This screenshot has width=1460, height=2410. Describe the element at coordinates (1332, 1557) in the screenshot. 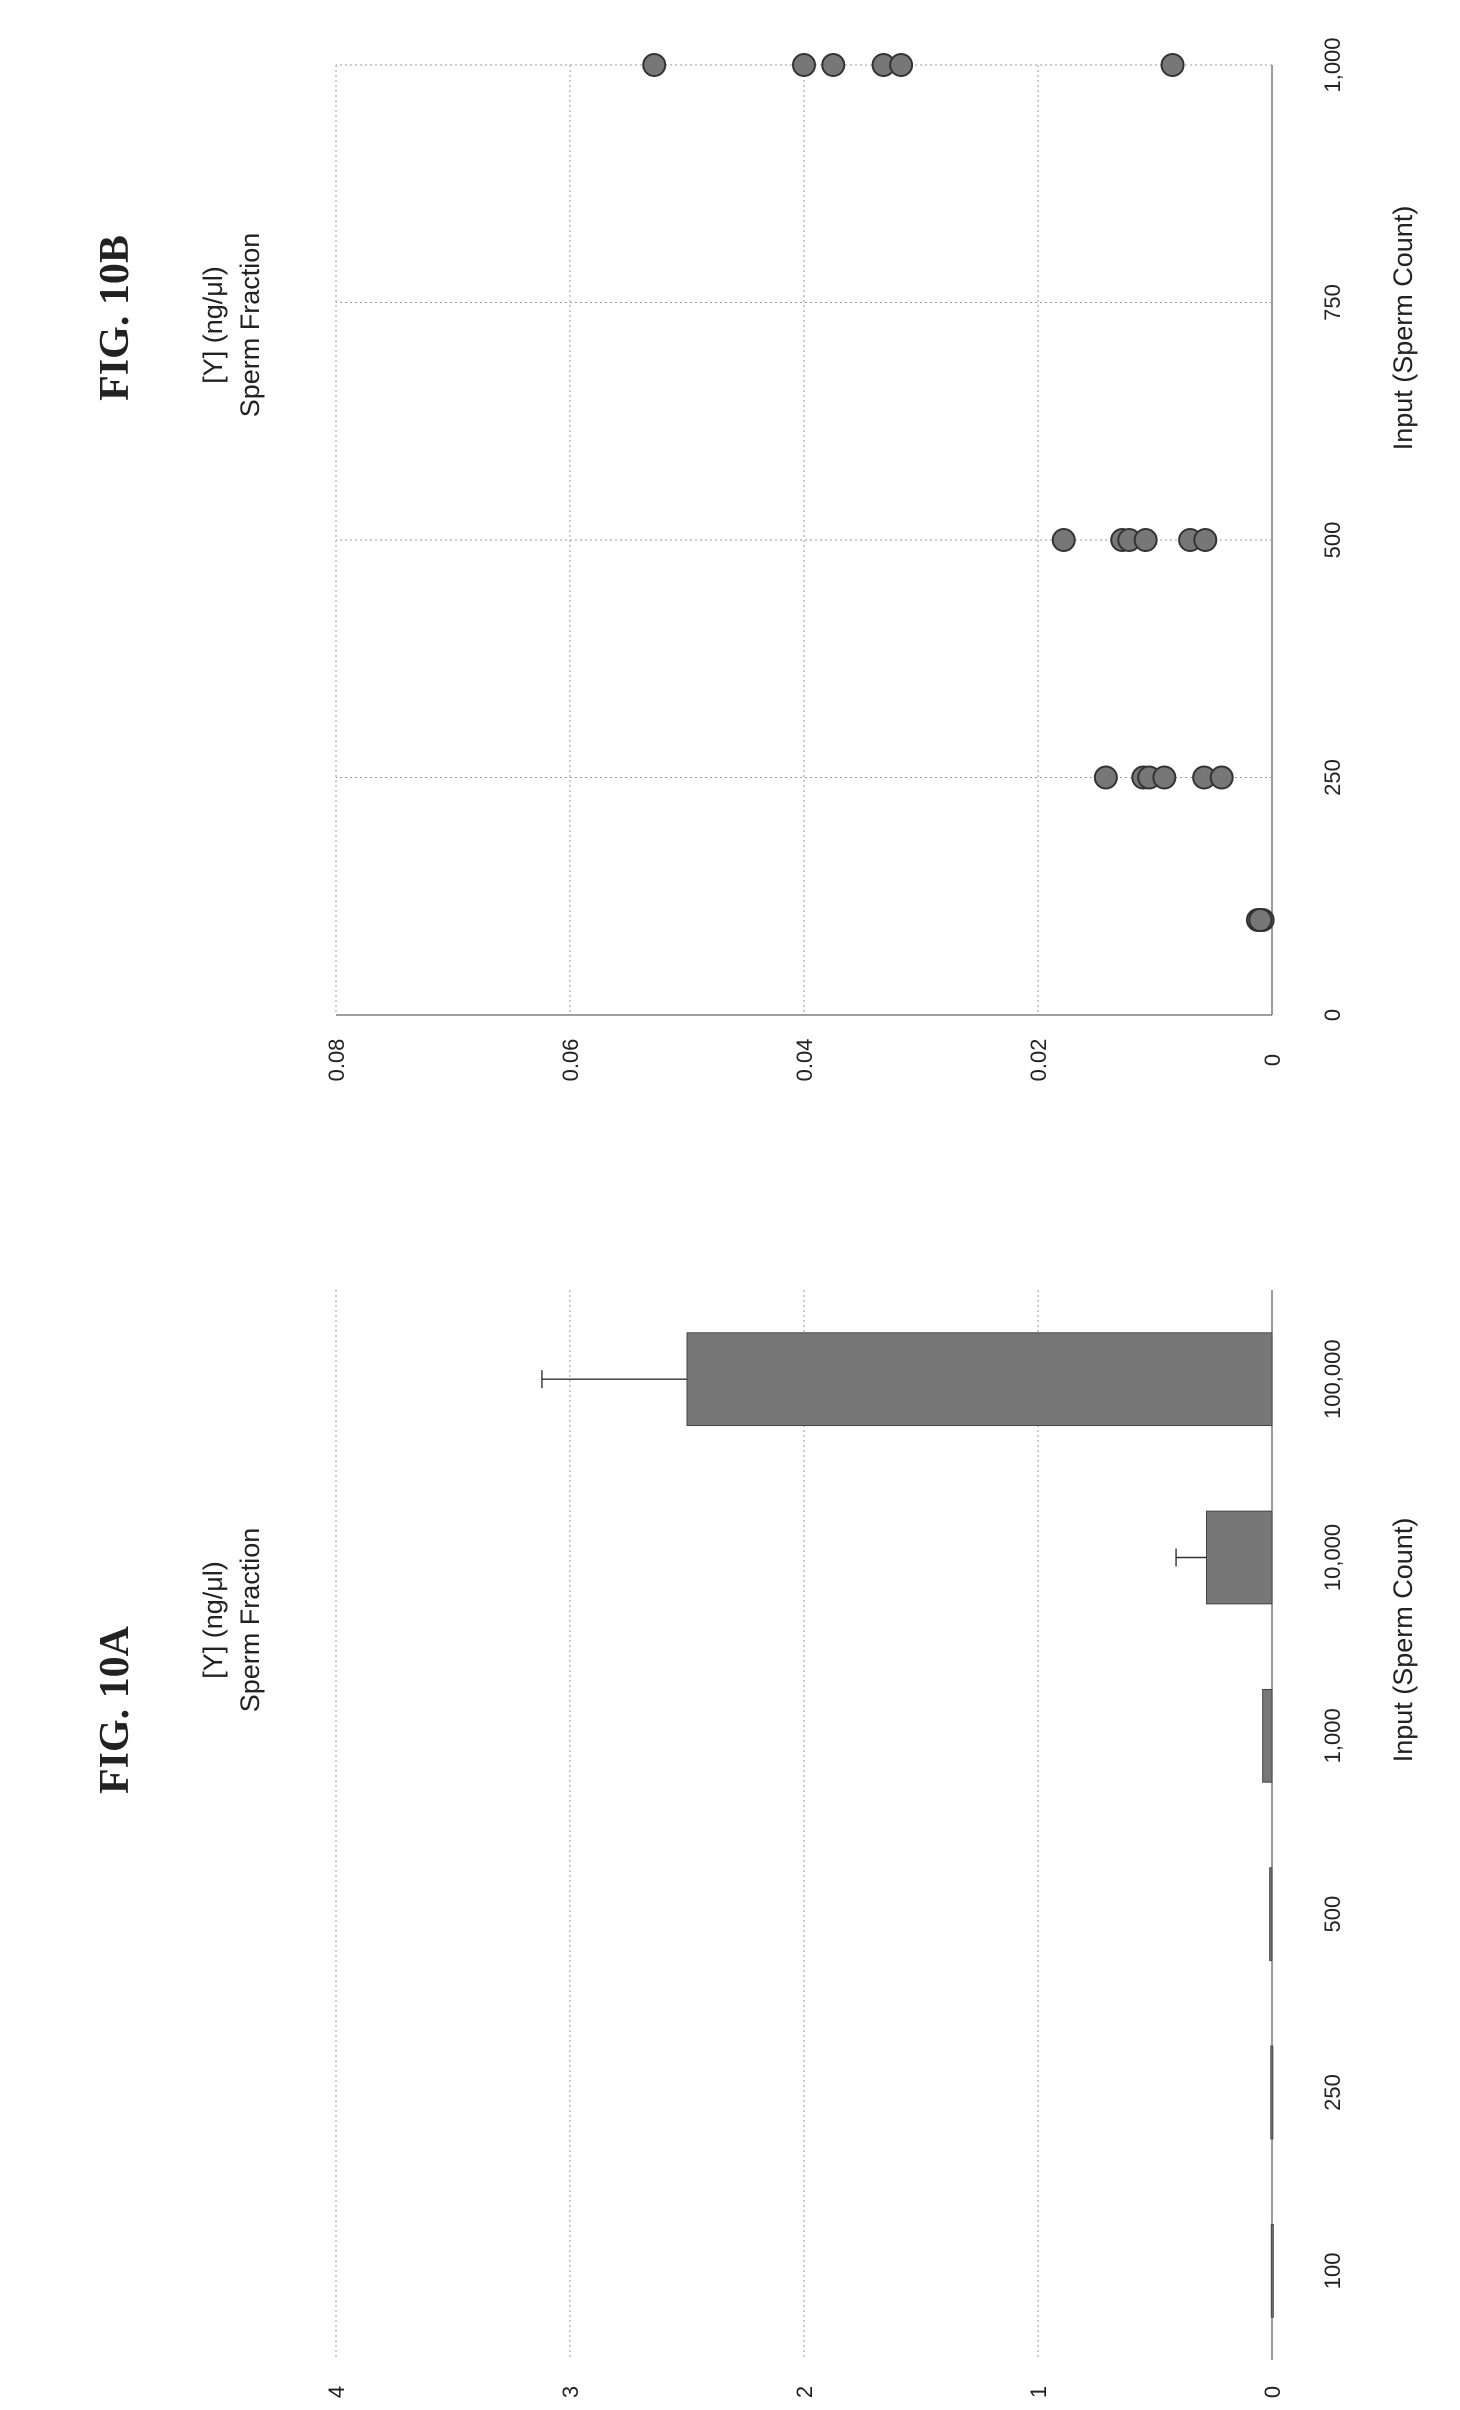

I see `chart-10a-x-tick-label: 10,000` at that location.